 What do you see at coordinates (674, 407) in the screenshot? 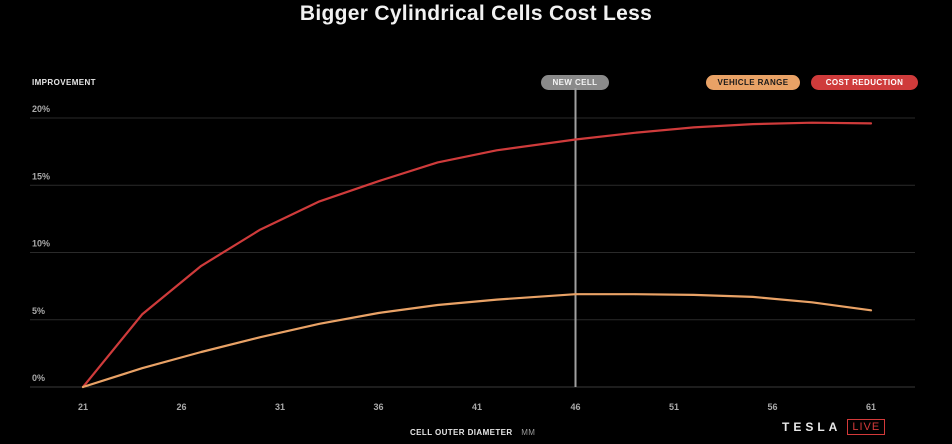
I see `x-tick-label: 51` at bounding box center [674, 407].